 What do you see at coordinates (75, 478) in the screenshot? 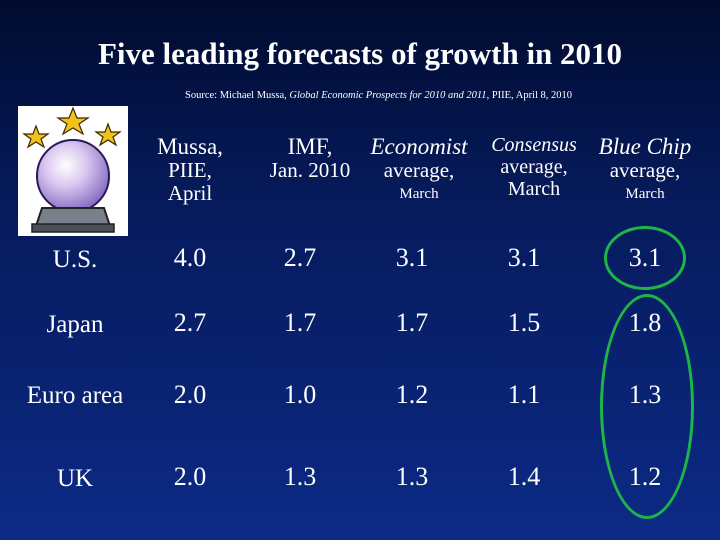
I see `row-label-uk: UK` at bounding box center [75, 478].